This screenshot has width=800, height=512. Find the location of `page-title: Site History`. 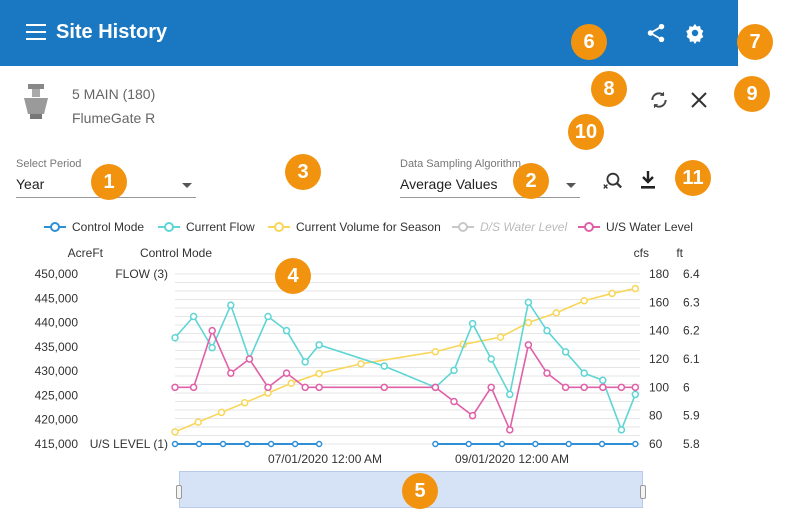

page-title: Site History is located at coordinates (112, 32).